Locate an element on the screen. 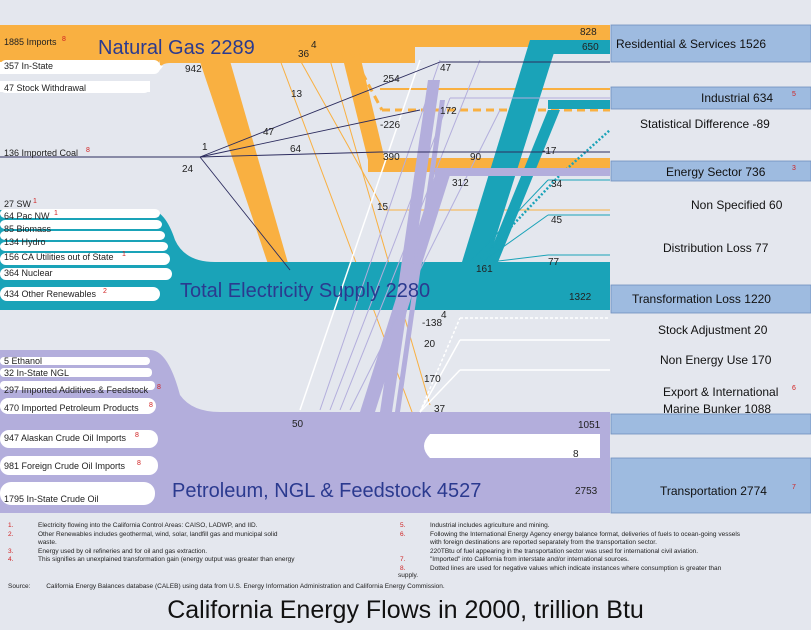  source-slot-instate is located at coordinates (80, 67).